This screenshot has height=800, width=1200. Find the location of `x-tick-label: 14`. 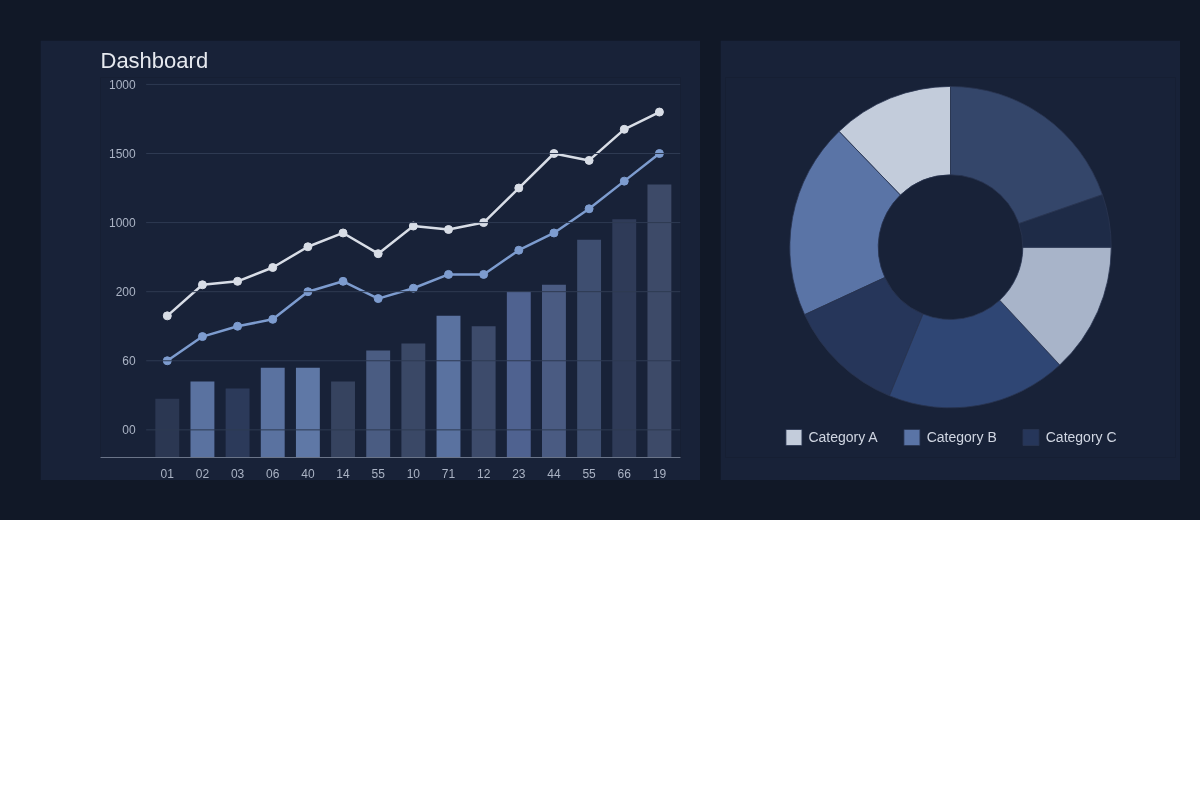

x-tick-label: 14 is located at coordinates (343, 473).